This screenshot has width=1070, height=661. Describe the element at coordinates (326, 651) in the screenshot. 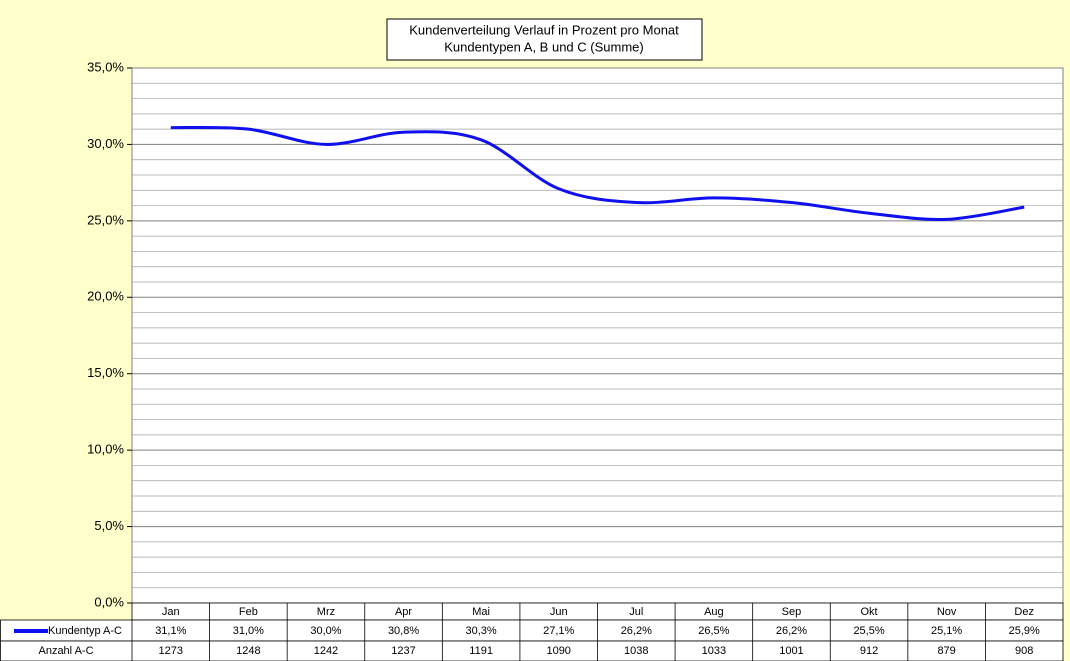

I see `table-cell: 1242` at that location.